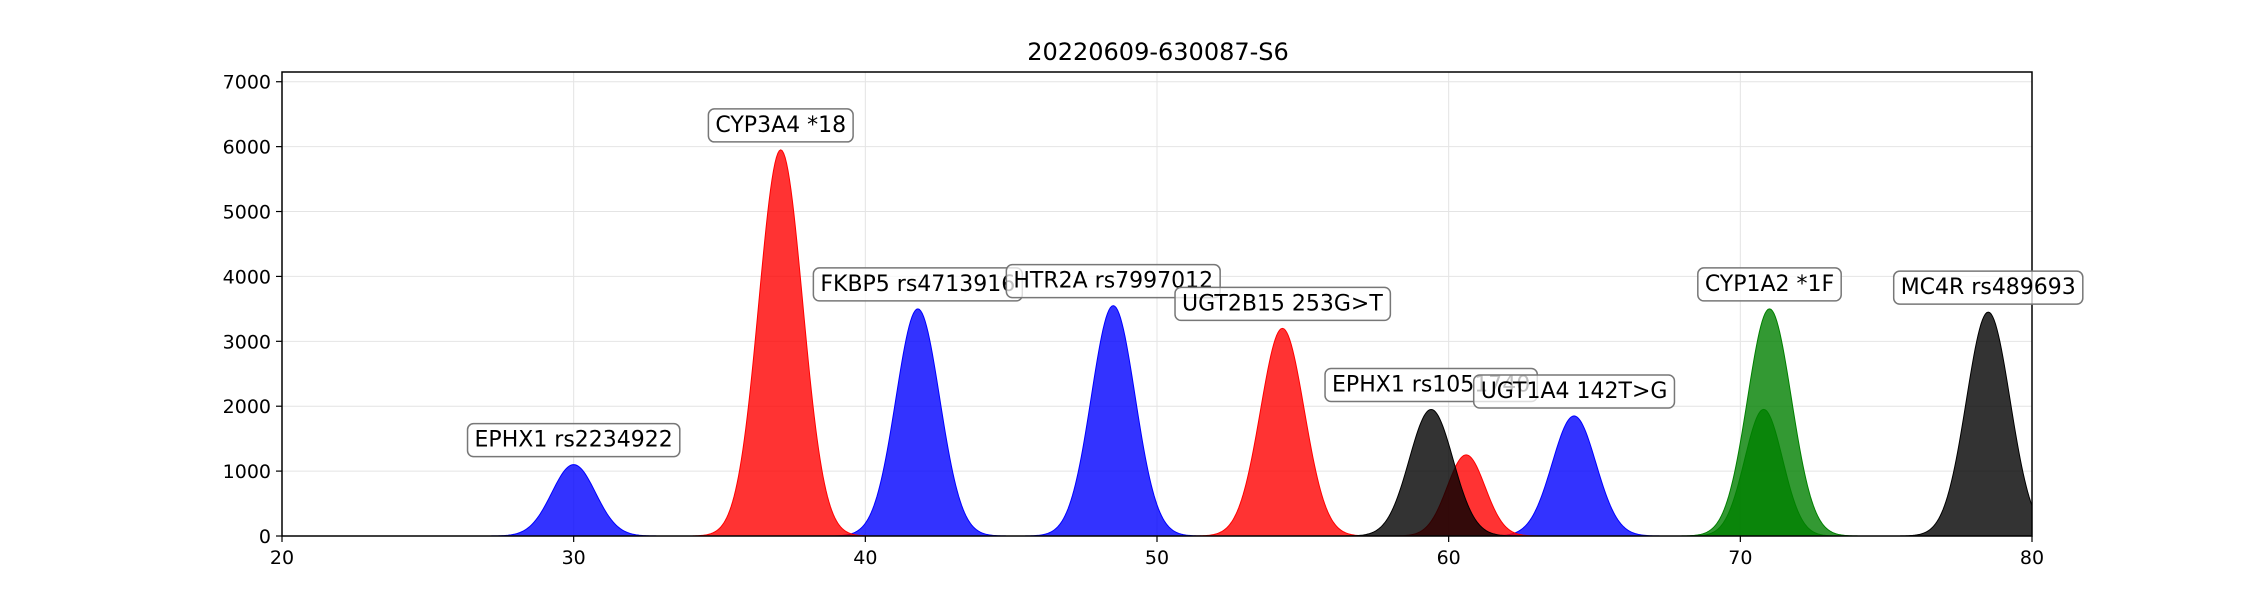 The image size is (2250, 600). What do you see at coordinates (1157, 558) in the screenshot?
I see `x-tick-label: 50` at bounding box center [1157, 558].